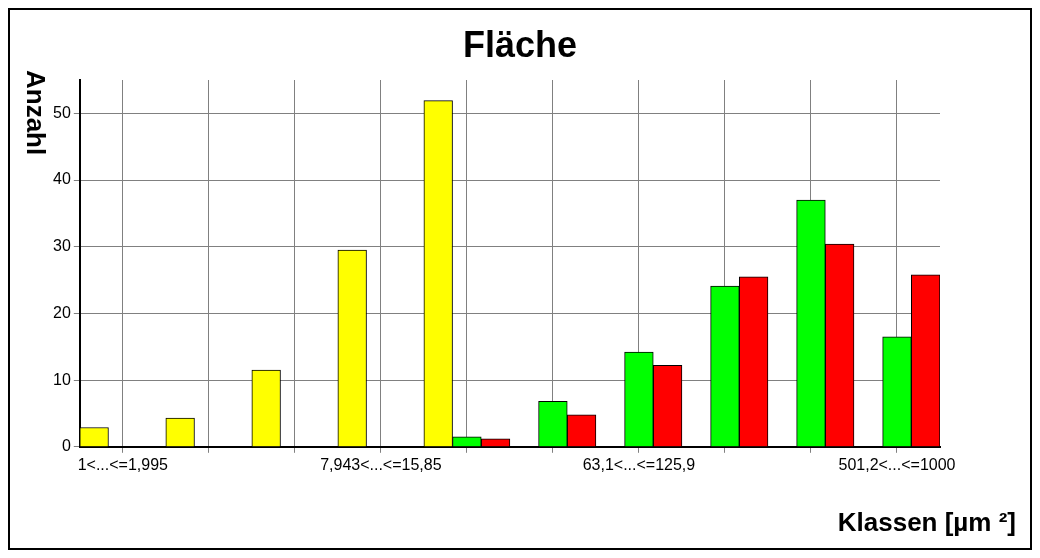 This screenshot has width=1040, height=558. What do you see at coordinates (123, 464) in the screenshot?
I see `x-tick-label: 1<...<=1,995` at bounding box center [123, 464].